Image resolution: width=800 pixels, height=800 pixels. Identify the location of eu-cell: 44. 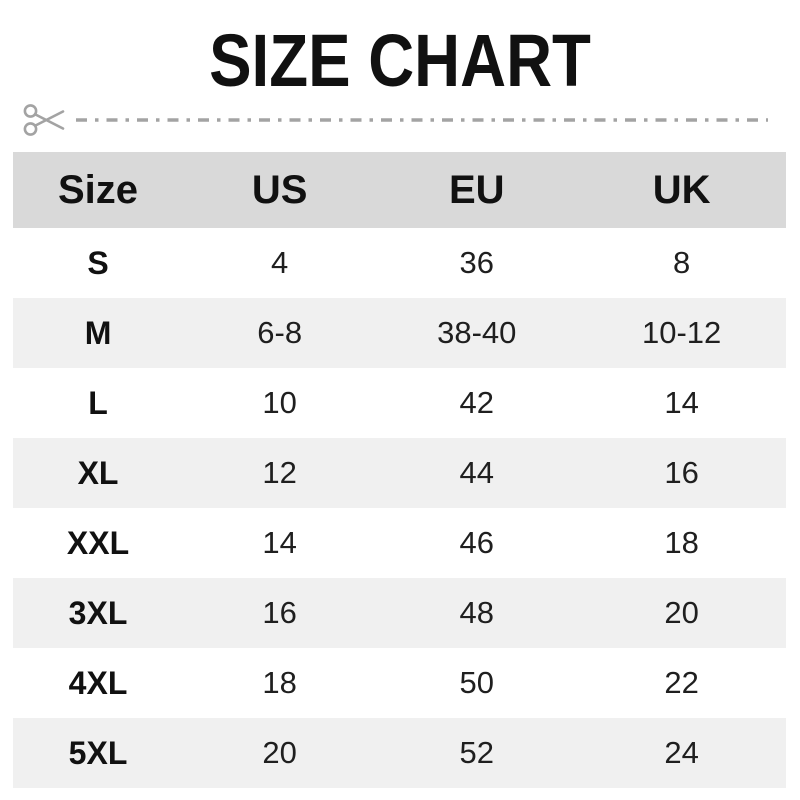
(477, 472).